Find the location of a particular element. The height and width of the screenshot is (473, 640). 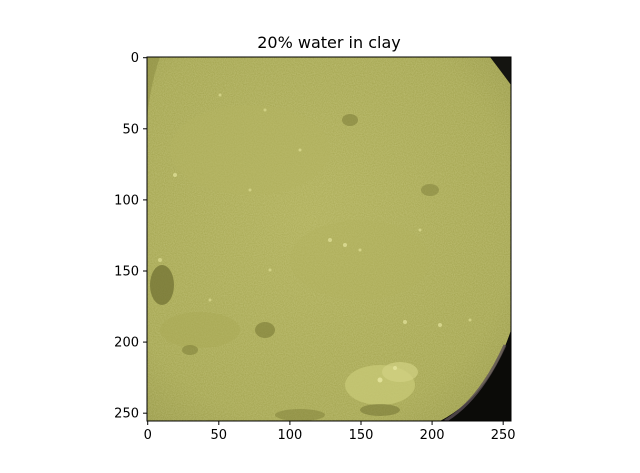

y-tick-label: 250 is located at coordinates (126, 414).